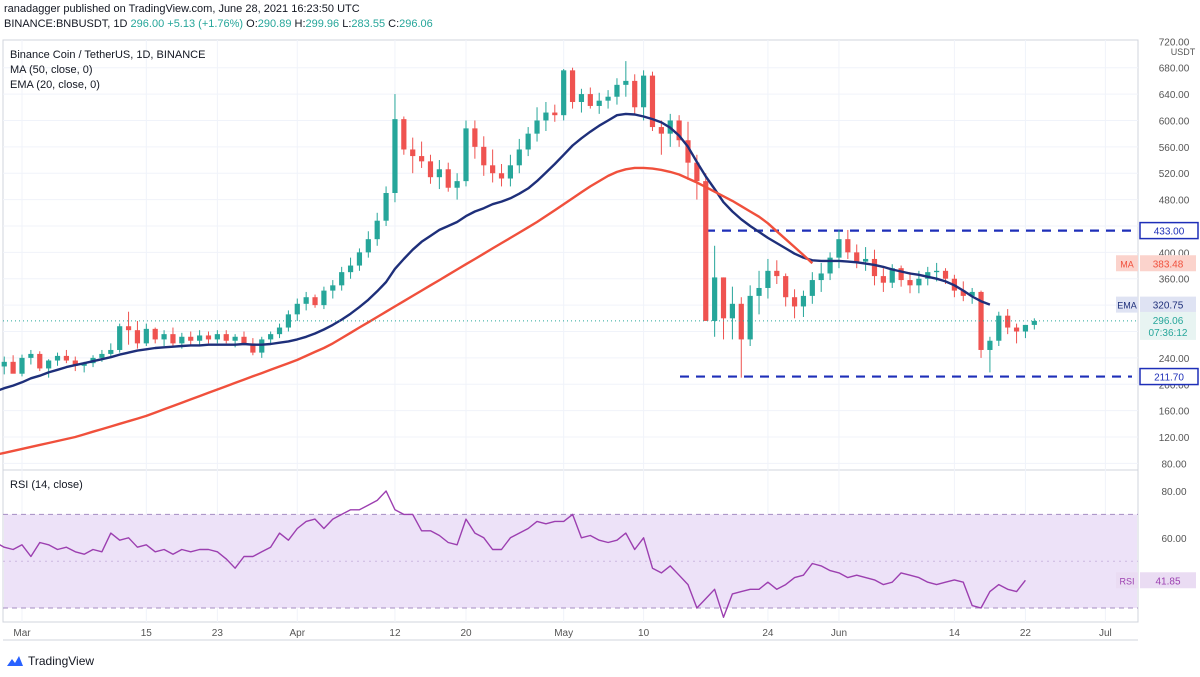 This screenshot has width=1200, height=677. Describe the element at coordinates (147, 633) in the screenshot. I see `x-tick-label: 15` at that location.